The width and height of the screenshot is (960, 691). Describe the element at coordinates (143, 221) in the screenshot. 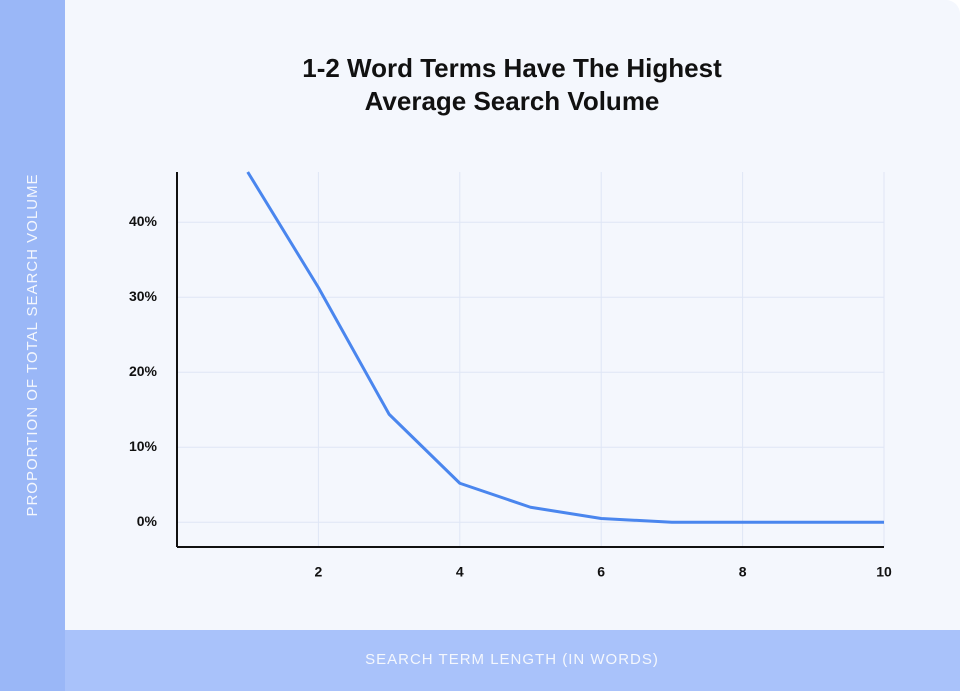

I see `y-tick-label: 40%` at that location.